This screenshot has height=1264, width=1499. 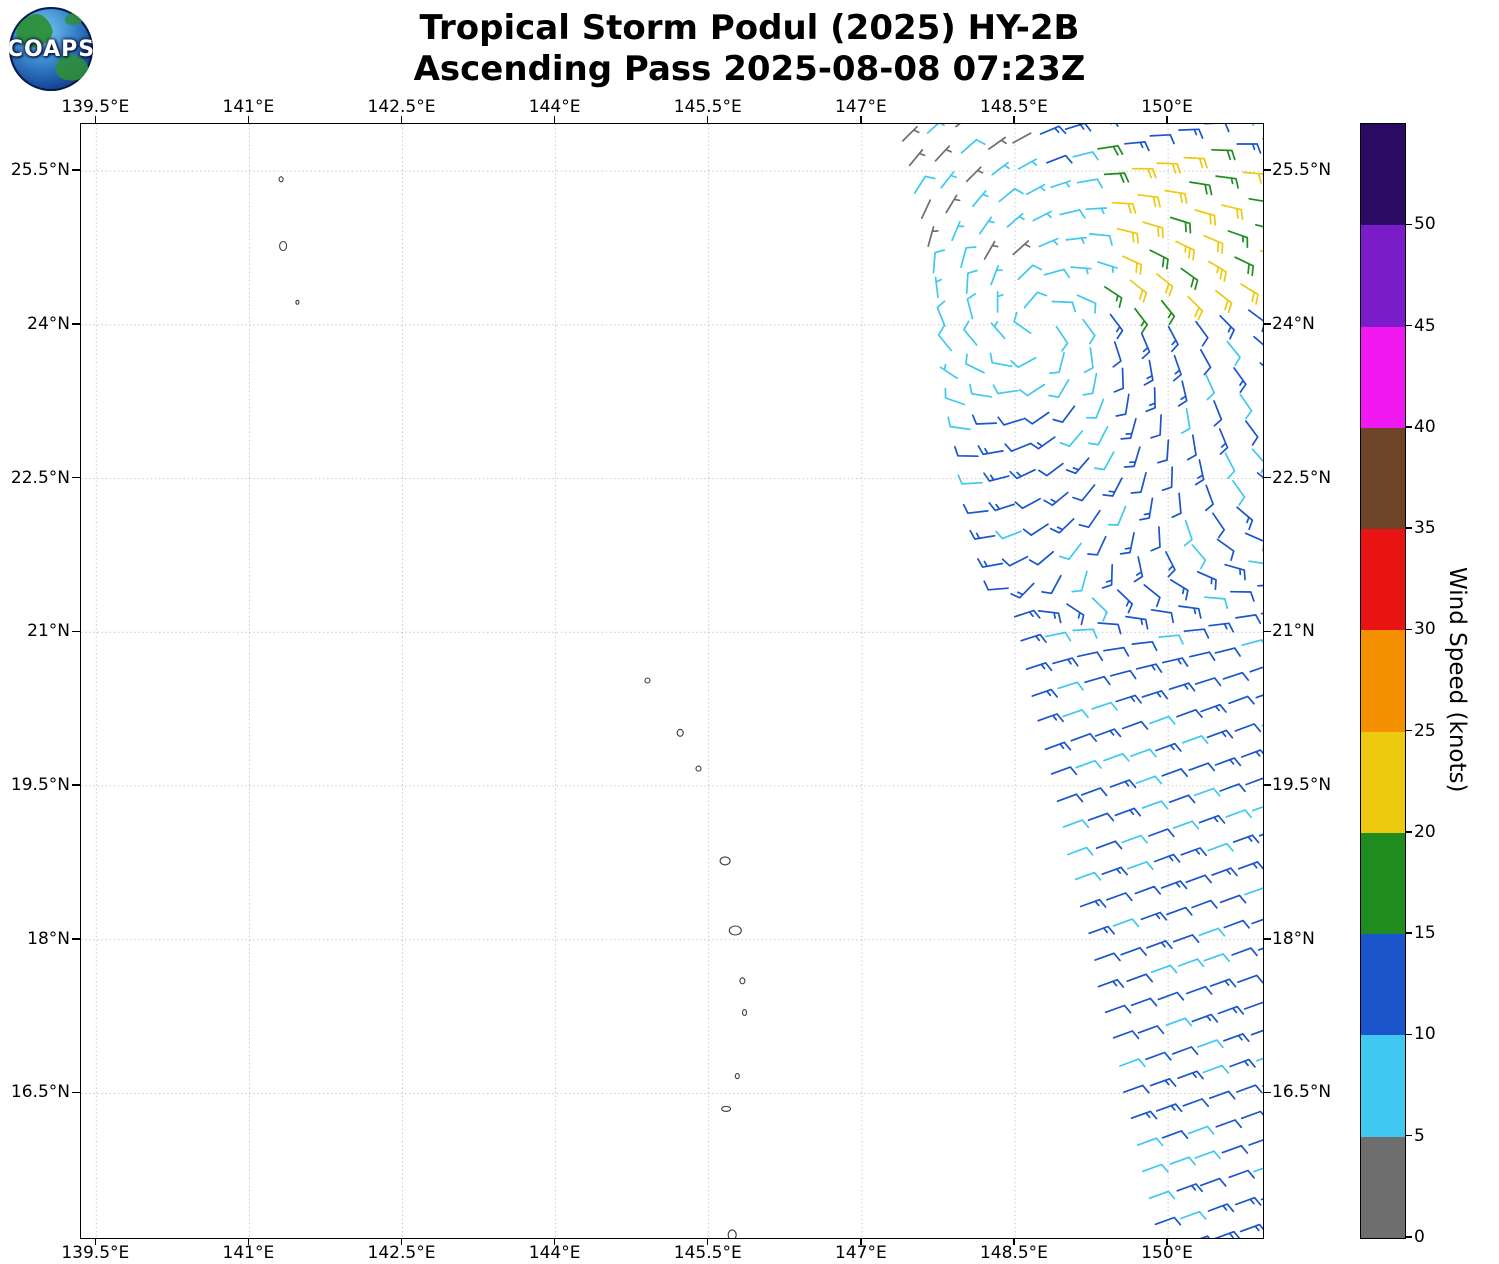 What do you see at coordinates (860, 107) in the screenshot?
I see `x-tick-label-top: 147°E` at bounding box center [860, 107].